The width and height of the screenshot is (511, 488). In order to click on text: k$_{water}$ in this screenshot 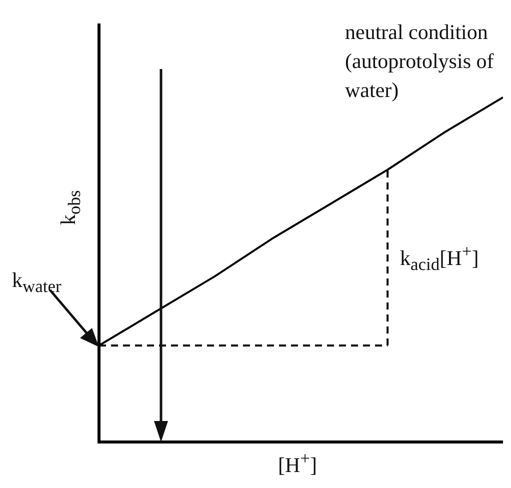, I will do `click(37, 283)`.